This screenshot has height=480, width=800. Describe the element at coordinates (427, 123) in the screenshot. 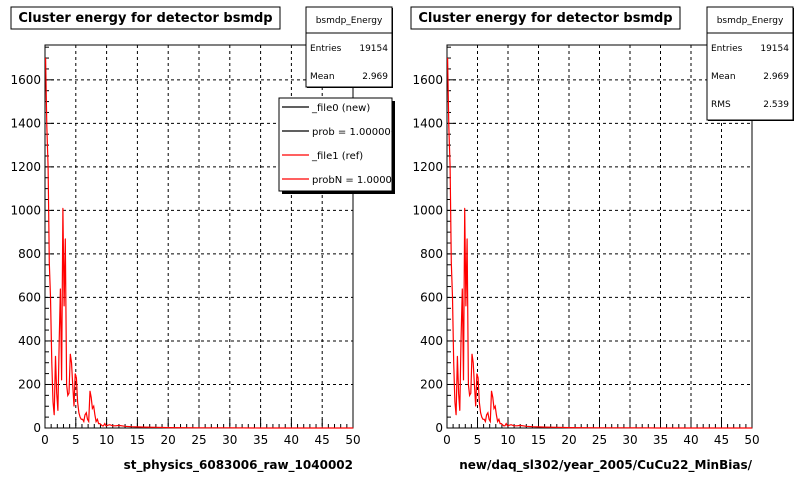

I see `y-tick-label: 1400` at that location.